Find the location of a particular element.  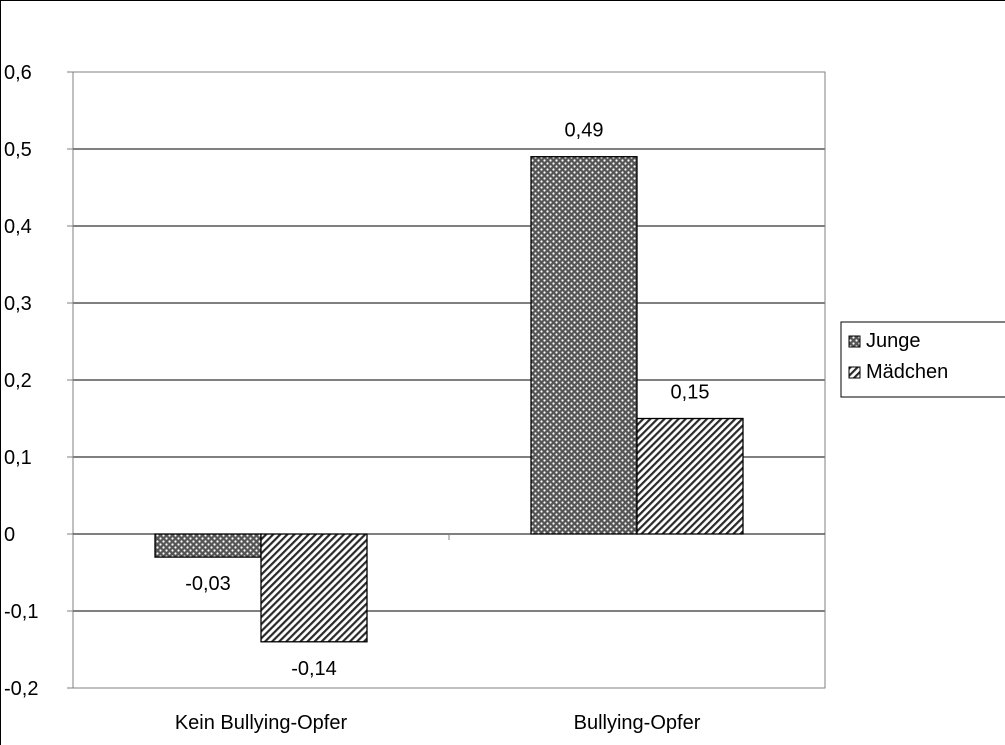

legend: Junge Mädchen is located at coordinates (922, 359).